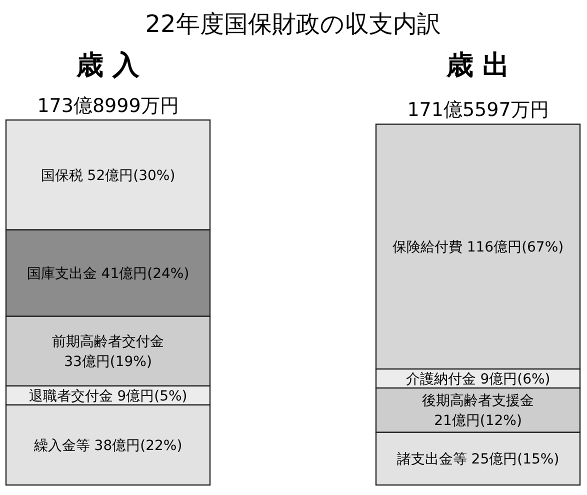  What do you see at coordinates (108, 106) in the screenshot?
I see `total-label: 173億8999万円` at bounding box center [108, 106].